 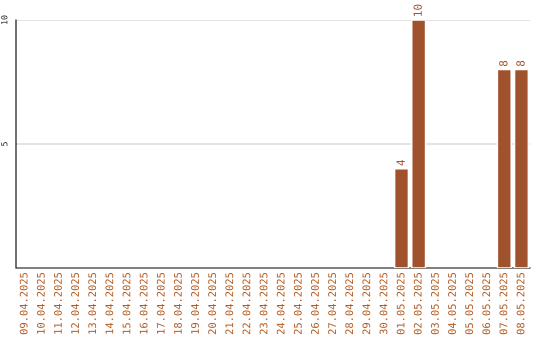 I want to click on x-tick-label: 04.05.2025, so click(x=452, y=303).